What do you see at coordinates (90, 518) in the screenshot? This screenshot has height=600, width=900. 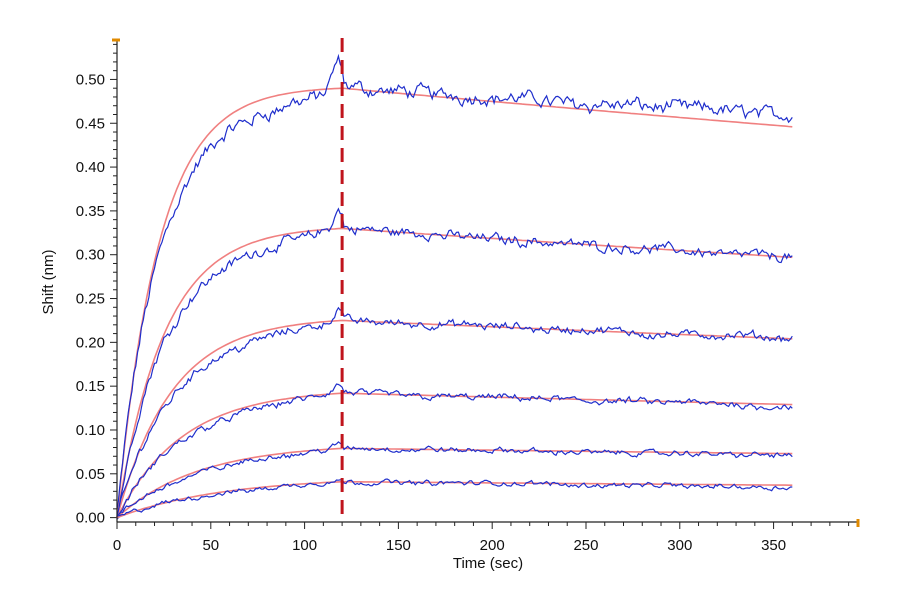 I see `y-tick-label: 0.00` at bounding box center [90, 518].